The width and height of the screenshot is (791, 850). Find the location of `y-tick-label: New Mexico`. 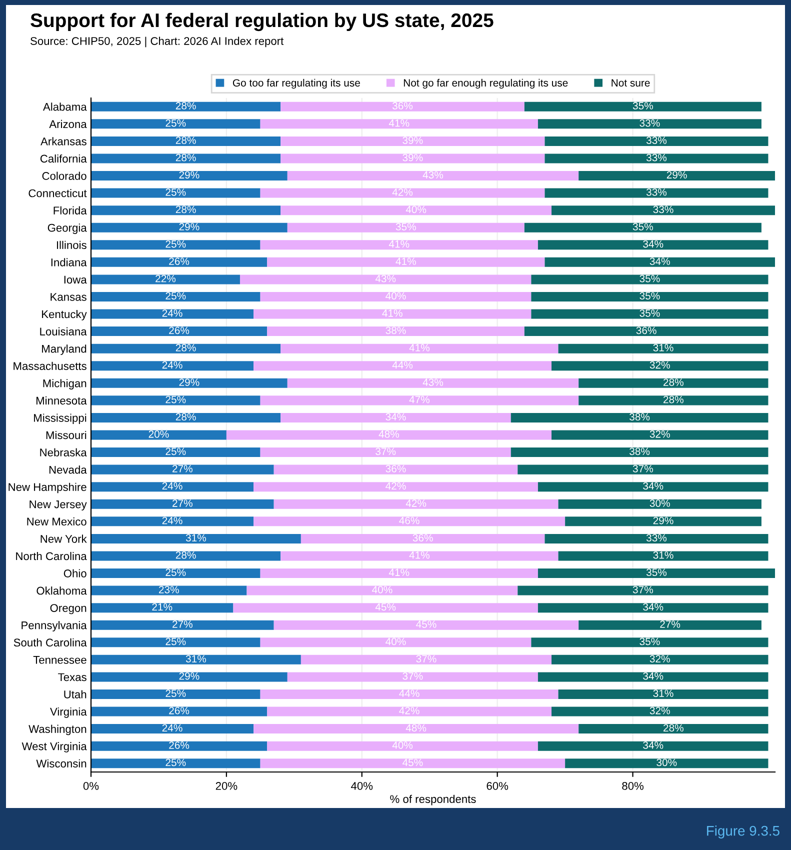

y-tick-label: New Mexico is located at coordinates (56, 521).